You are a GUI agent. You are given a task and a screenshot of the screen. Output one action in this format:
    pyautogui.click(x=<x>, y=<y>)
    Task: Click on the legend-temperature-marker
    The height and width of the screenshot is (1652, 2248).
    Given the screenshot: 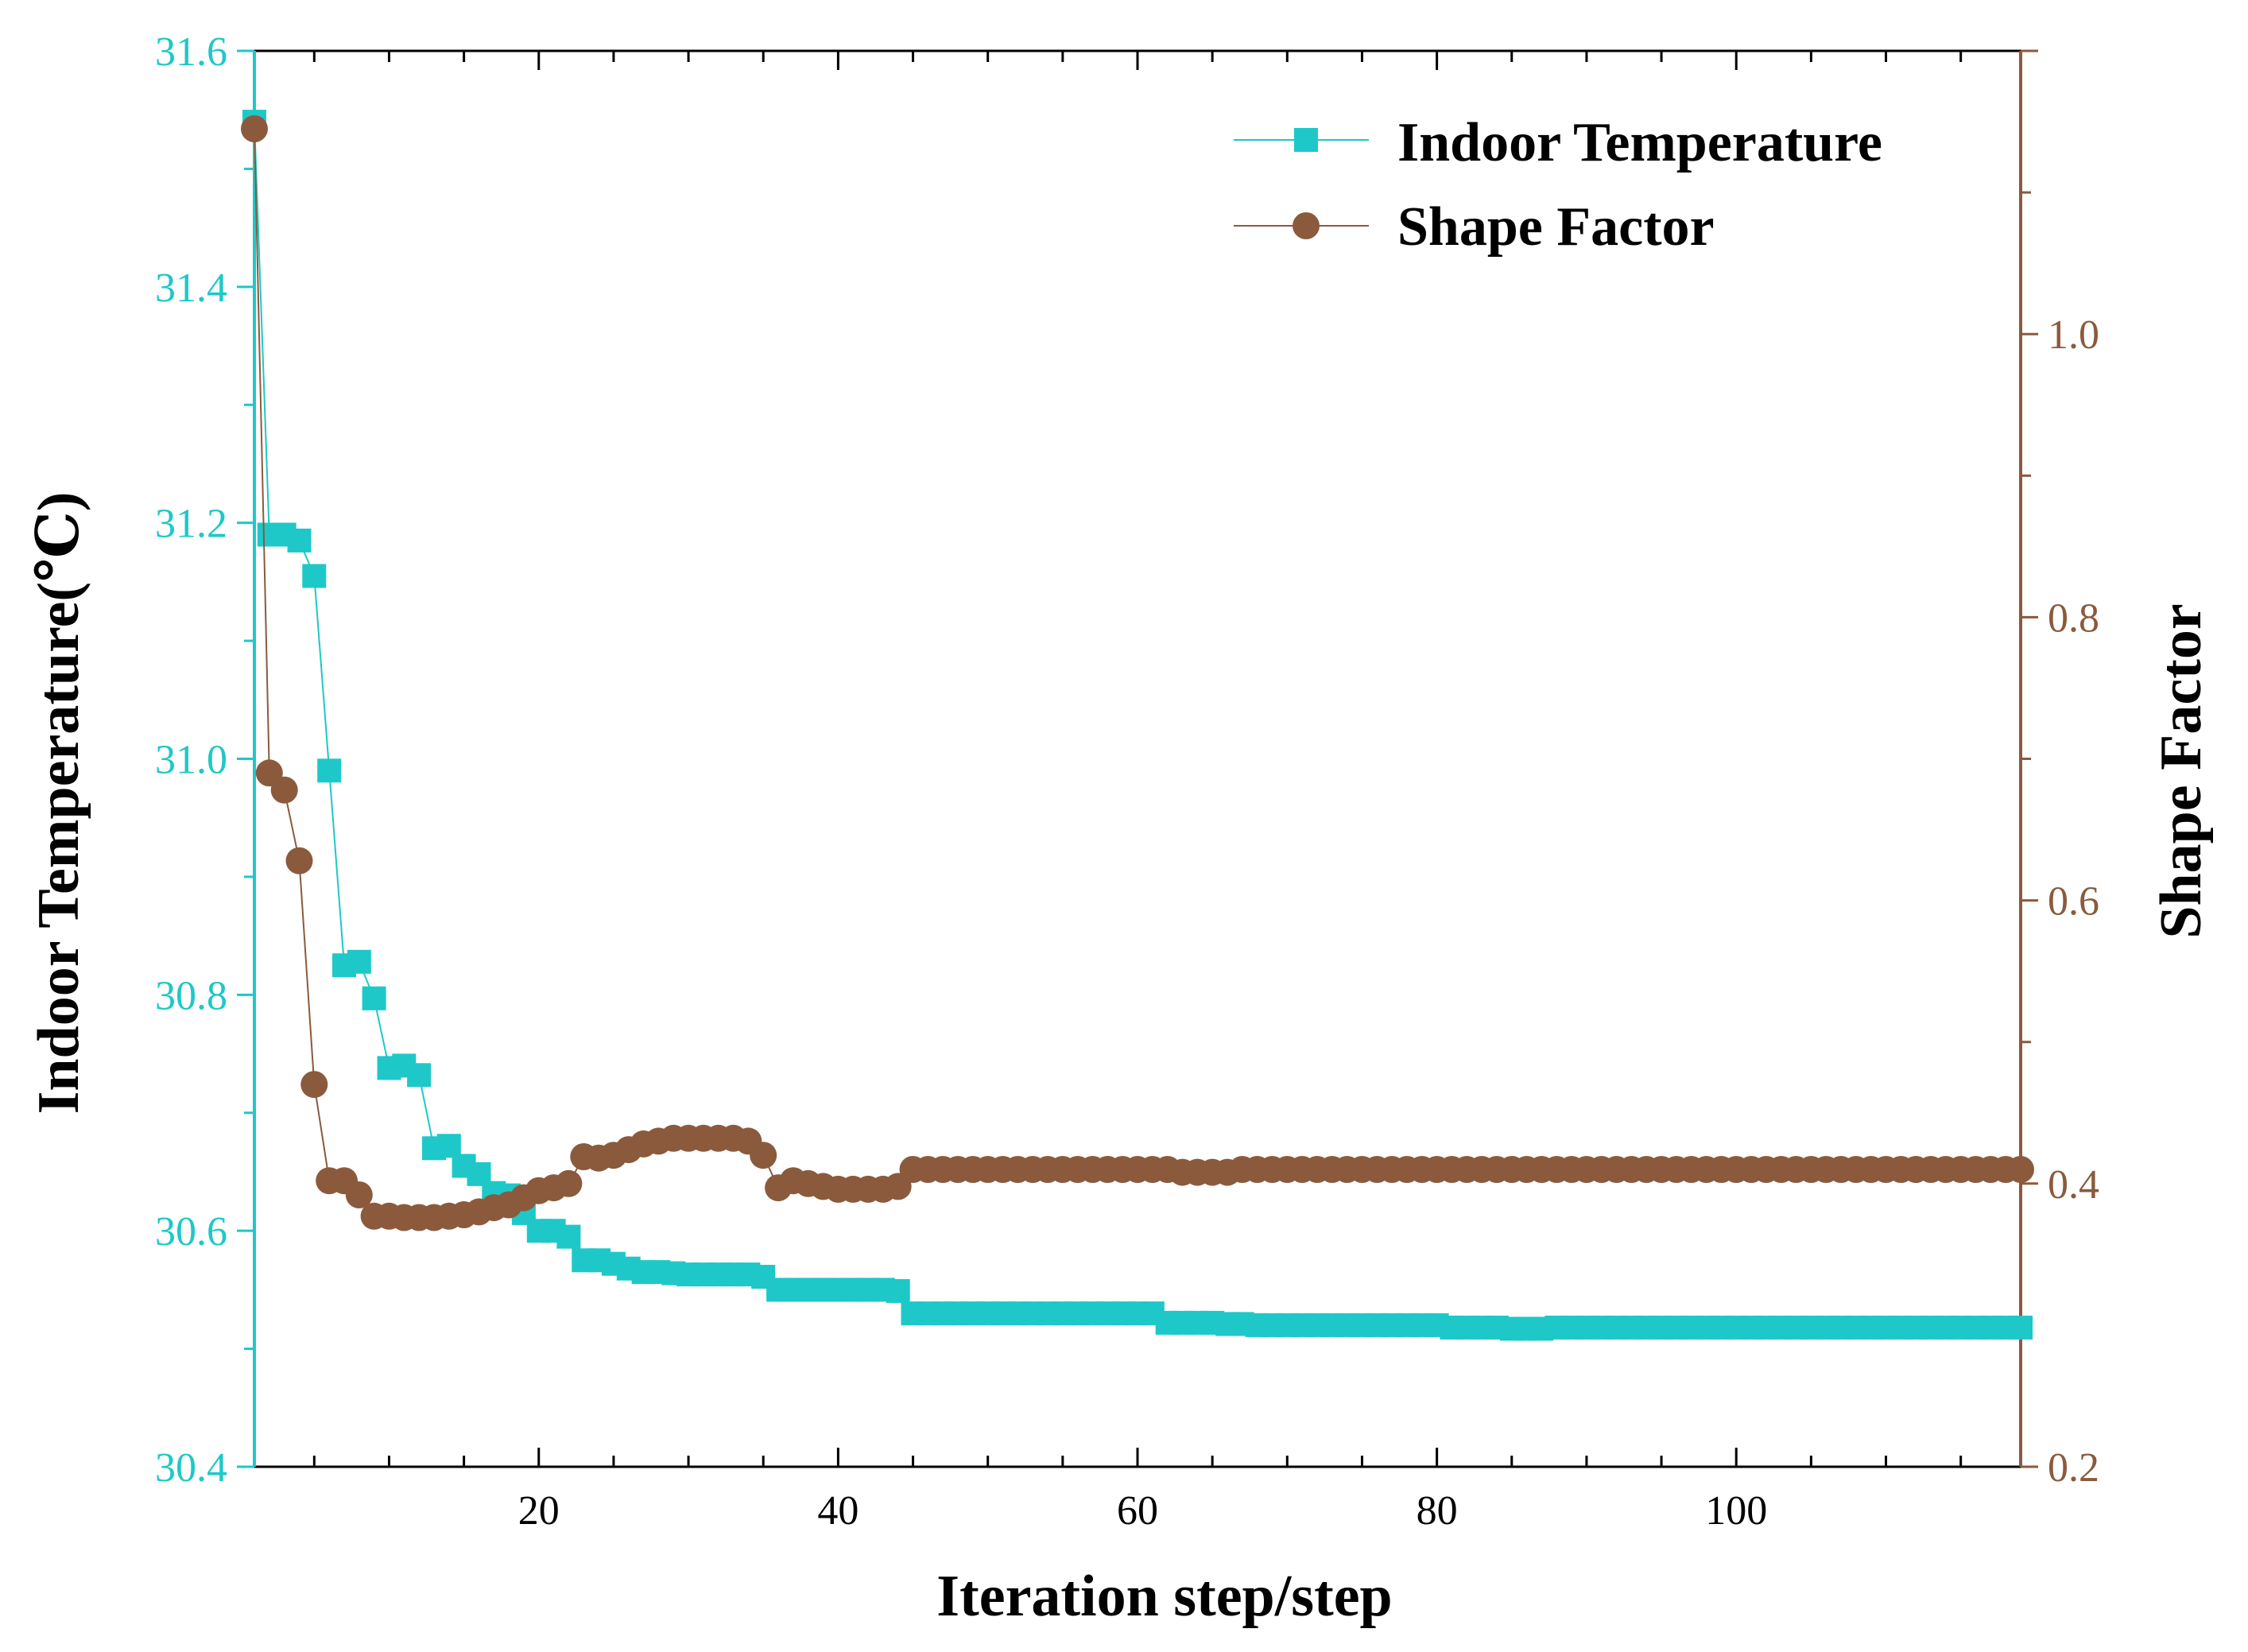 What is the action you would take?
    pyautogui.click(x=1306, y=140)
    